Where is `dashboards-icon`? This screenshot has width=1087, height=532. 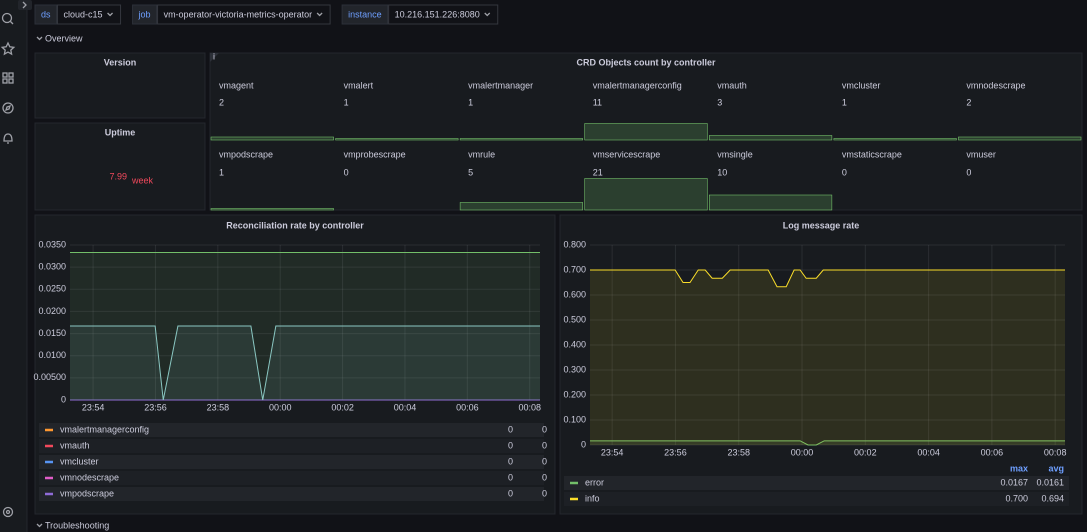 dashboards-icon is located at coordinates (8, 78).